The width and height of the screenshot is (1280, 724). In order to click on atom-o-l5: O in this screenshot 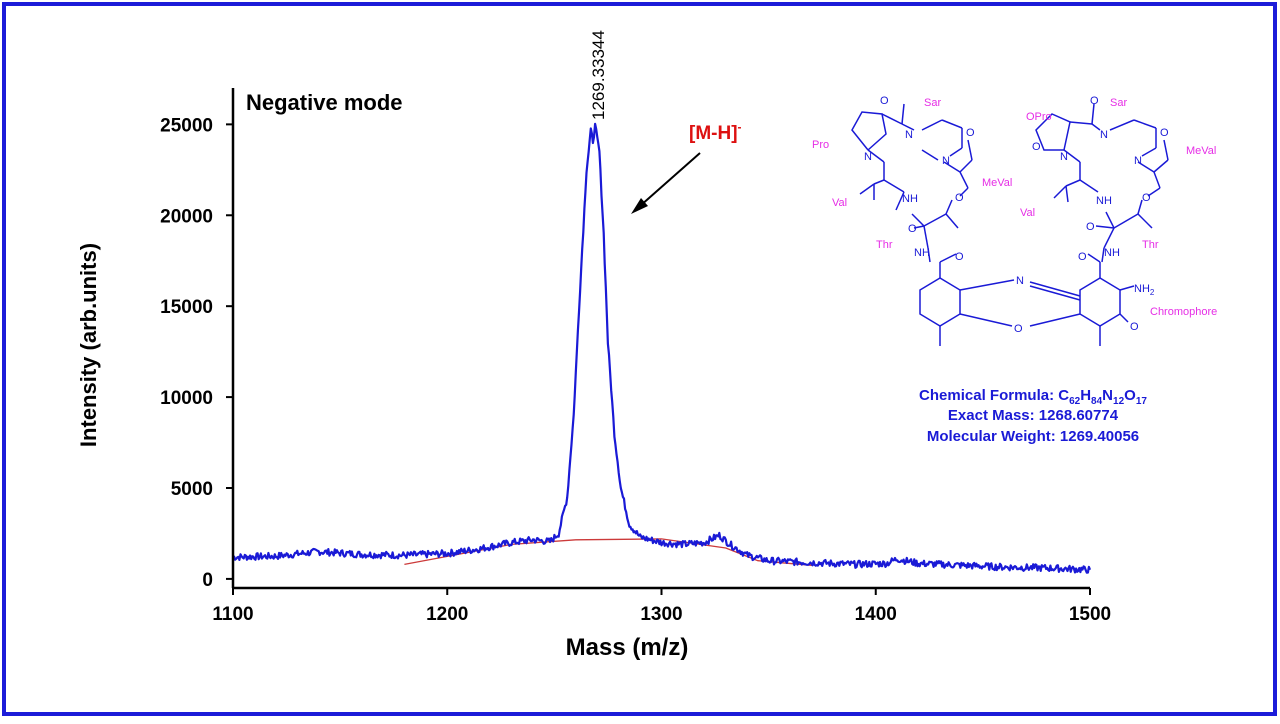, I will do `click(959, 257)`.